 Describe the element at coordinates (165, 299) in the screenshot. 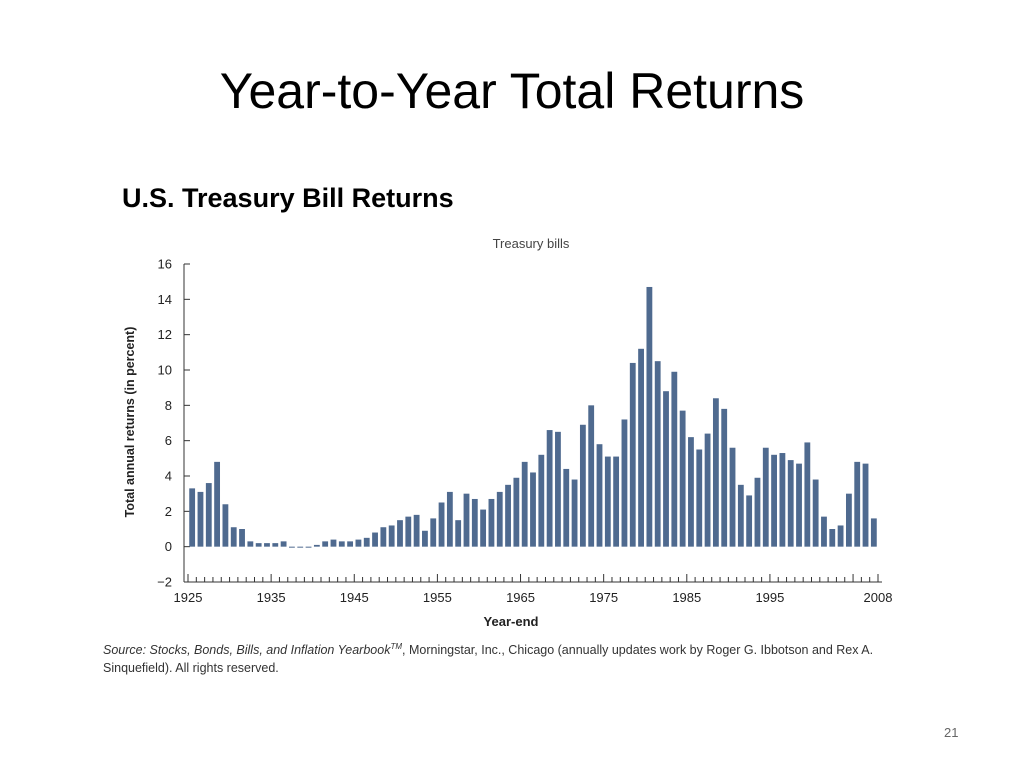

I see `y-tick-label: 14` at that location.